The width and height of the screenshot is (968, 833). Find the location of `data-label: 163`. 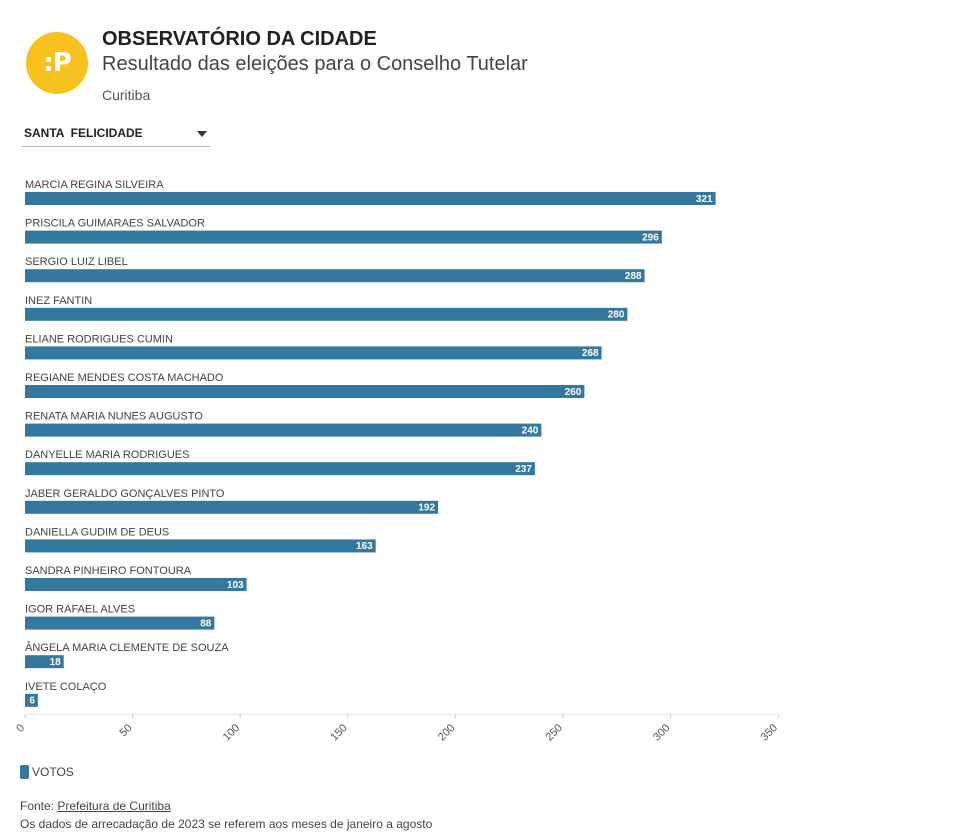

data-label: 163 is located at coordinates (364, 546).